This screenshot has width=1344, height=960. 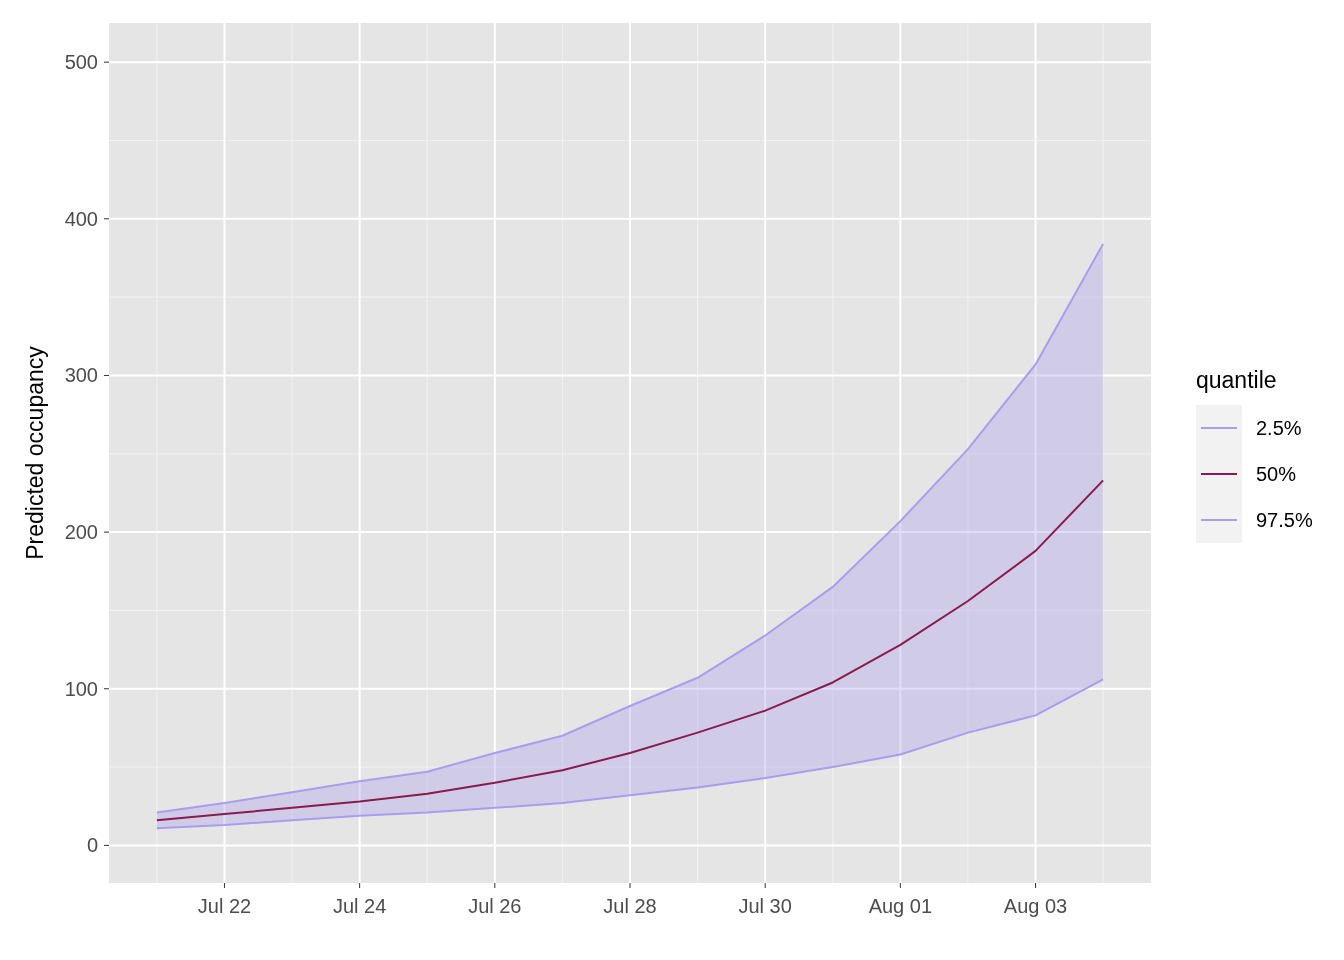 I want to click on x-tick-label: Aug 03, so click(x=1035, y=906).